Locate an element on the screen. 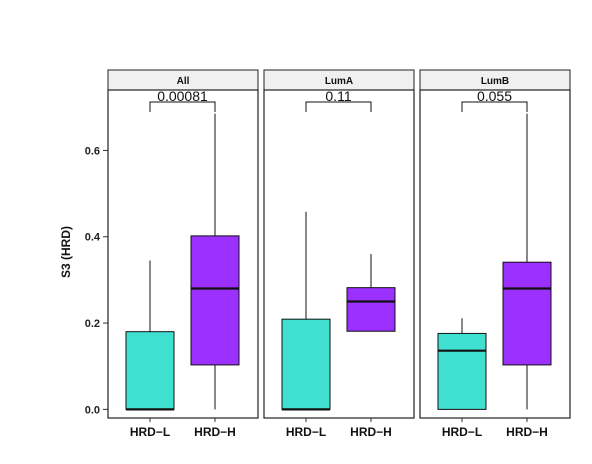 The image size is (592, 464). panel-title: LumB is located at coordinates (495, 81).